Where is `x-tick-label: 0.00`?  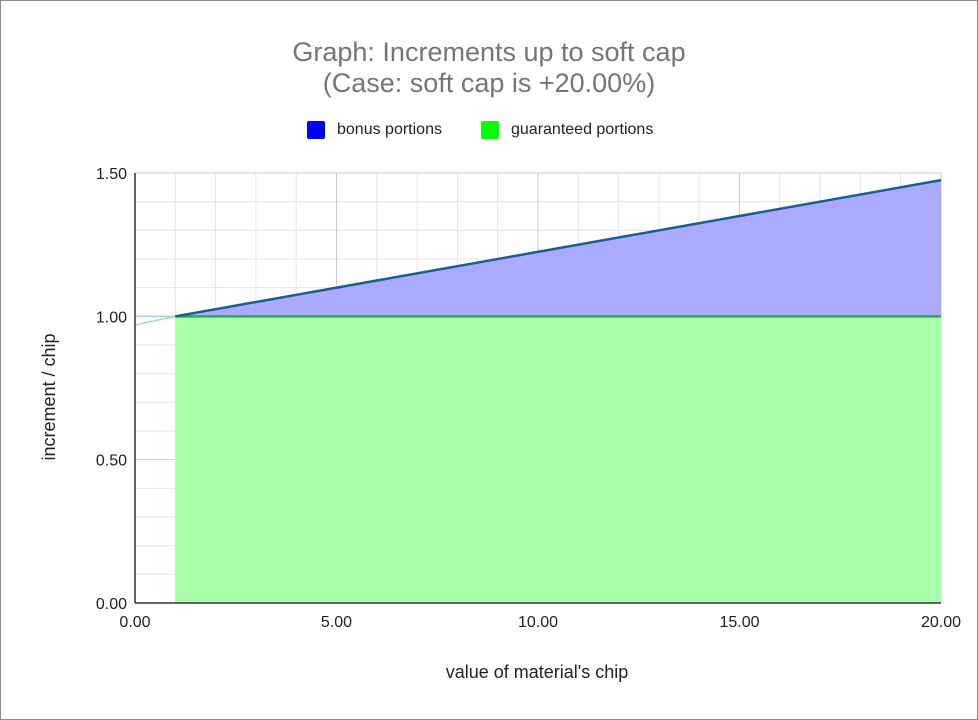
x-tick-label: 0.00 is located at coordinates (134, 622).